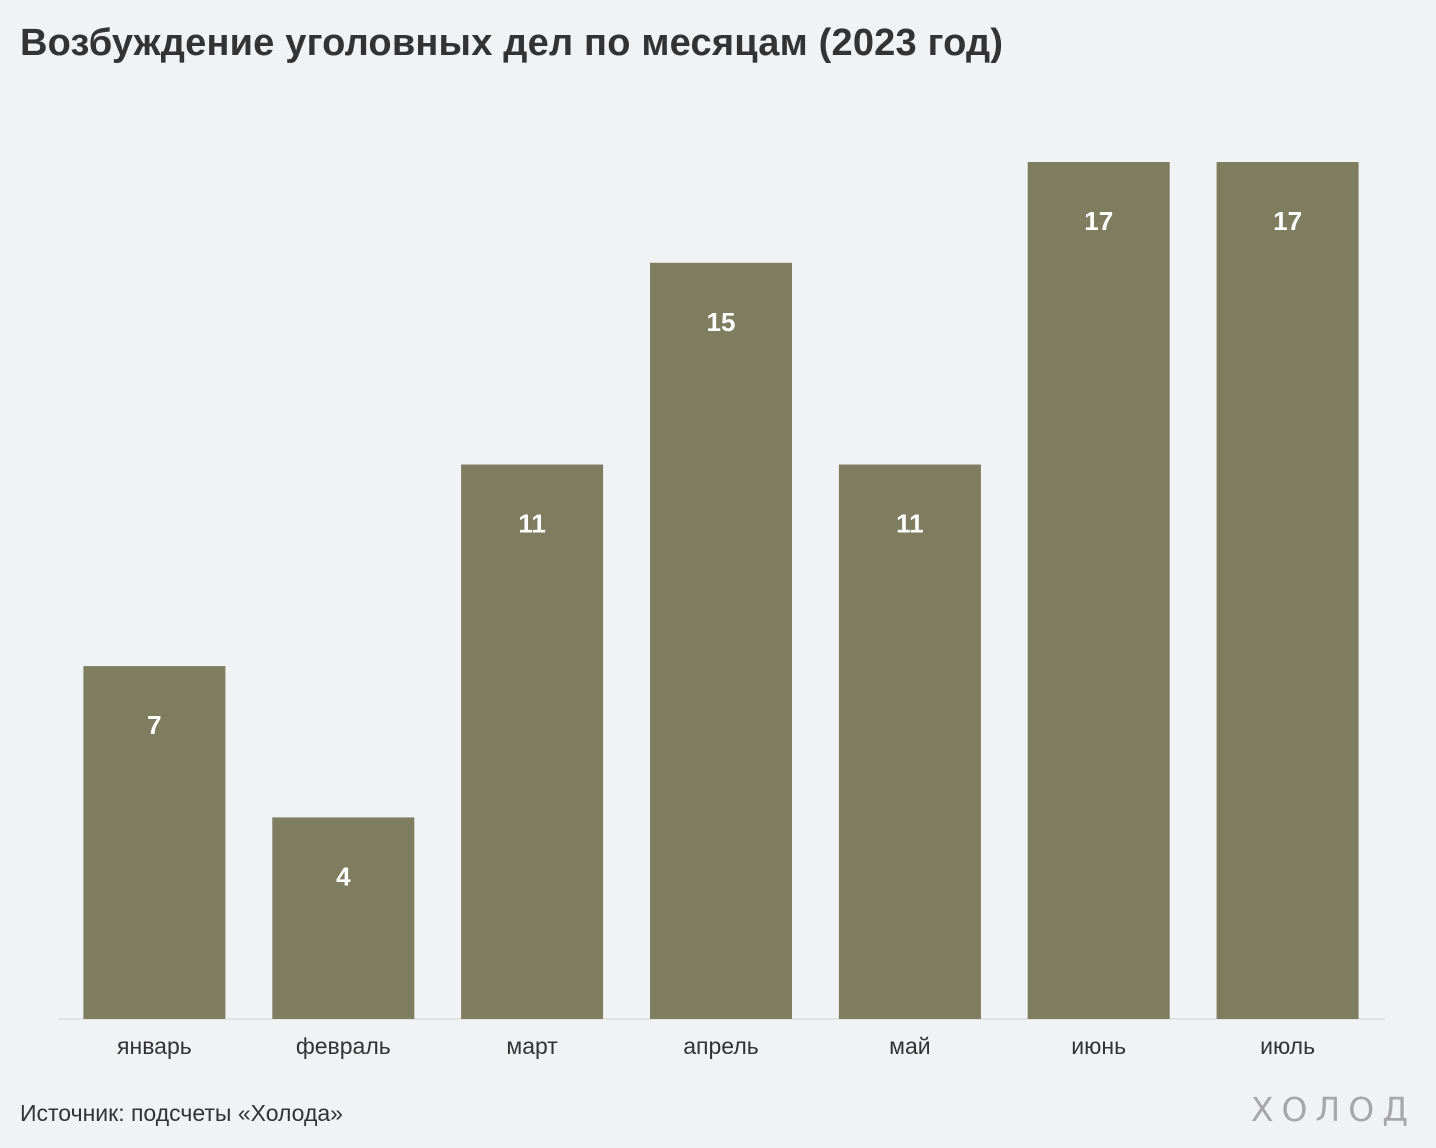 This screenshot has height=1148, width=1436. What do you see at coordinates (343, 1046) in the screenshot?
I see `x-tick-label-1: февраль` at bounding box center [343, 1046].